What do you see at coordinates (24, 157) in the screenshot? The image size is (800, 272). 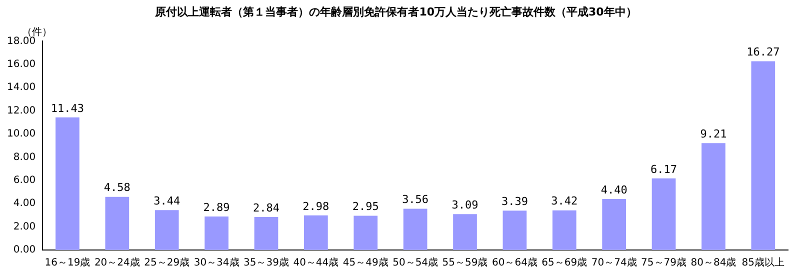 I see `y-tick-label: 8.00` at bounding box center [24, 157].